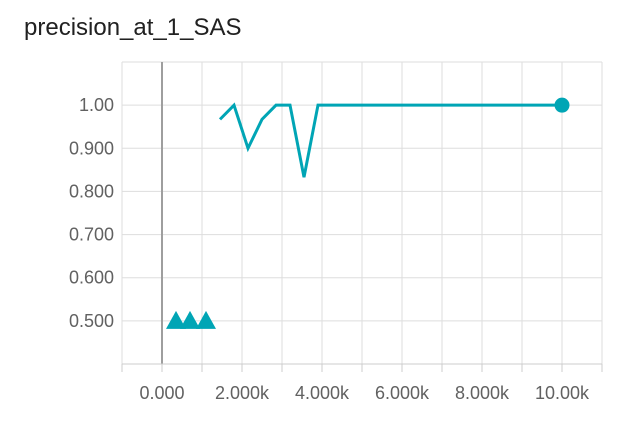 Image resolution: width=632 pixels, height=424 pixels. Describe the element at coordinates (161, 393) in the screenshot. I see `x-tick-label: 0.000` at that location.